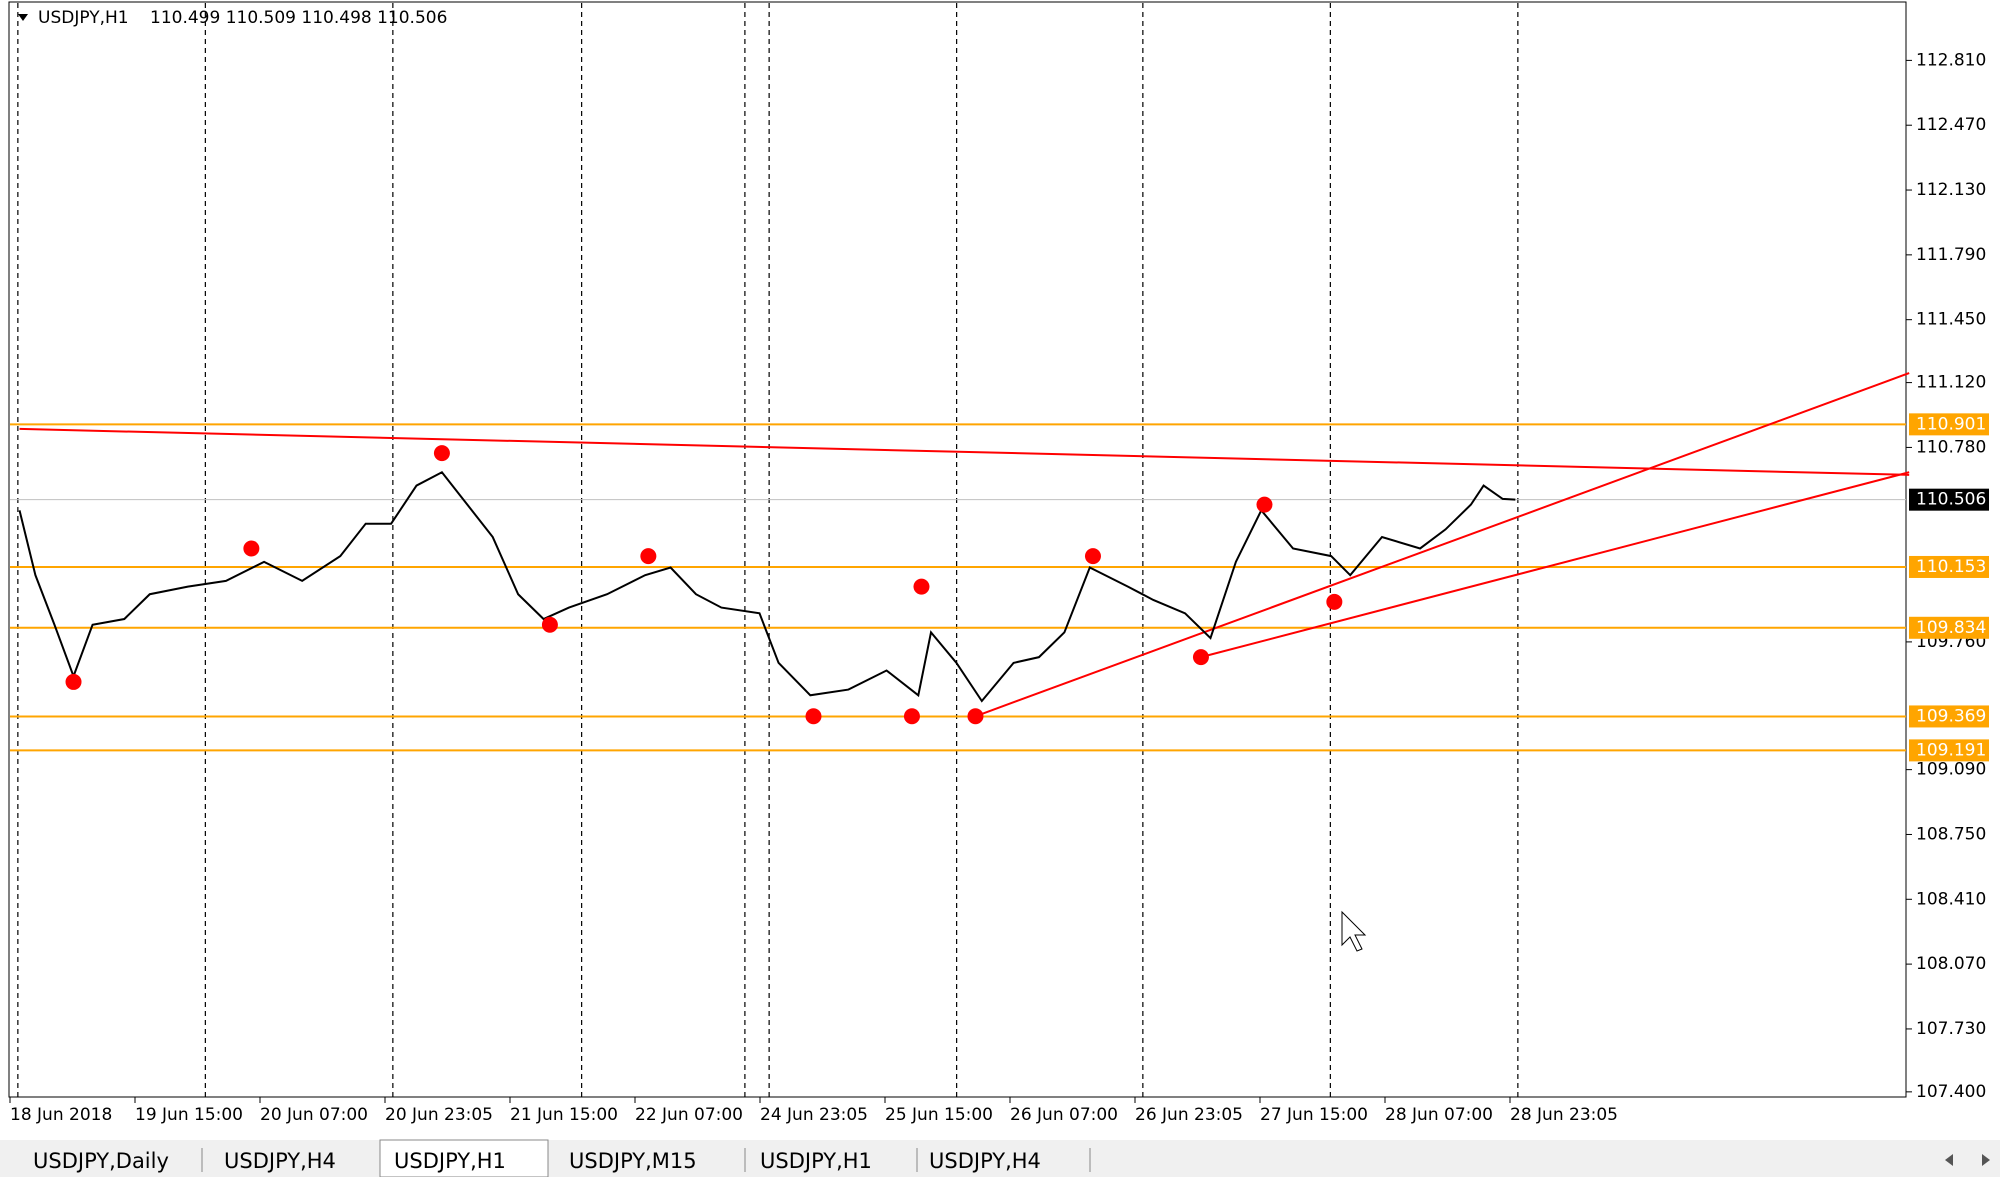 The image size is (2000, 1181). I want to click on tab: USDJPY,M15, so click(633, 1161).